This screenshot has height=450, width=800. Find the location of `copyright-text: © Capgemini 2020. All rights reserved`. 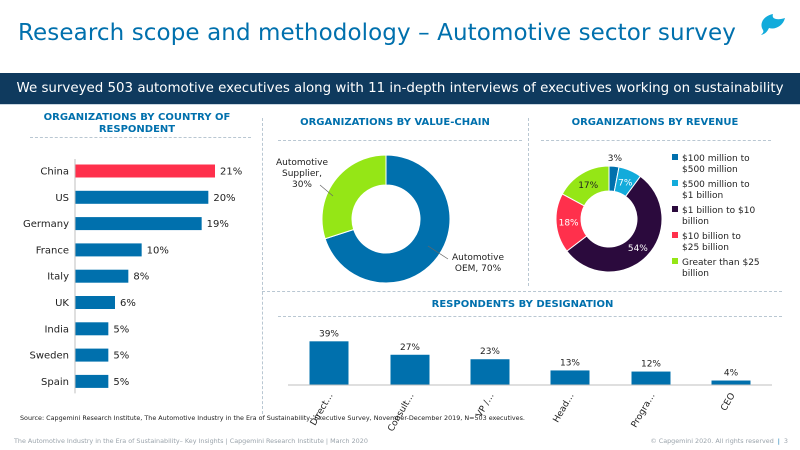

copyright-text: © Capgemini 2020. All rights reserved is located at coordinates (712, 441).